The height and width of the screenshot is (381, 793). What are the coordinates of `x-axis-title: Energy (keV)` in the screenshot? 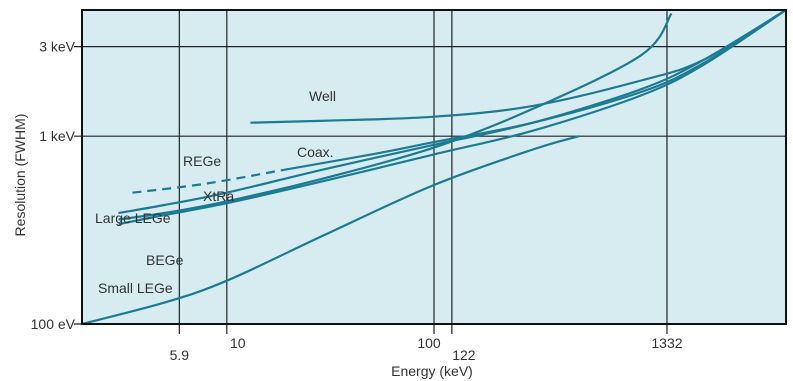 It's located at (432, 371).